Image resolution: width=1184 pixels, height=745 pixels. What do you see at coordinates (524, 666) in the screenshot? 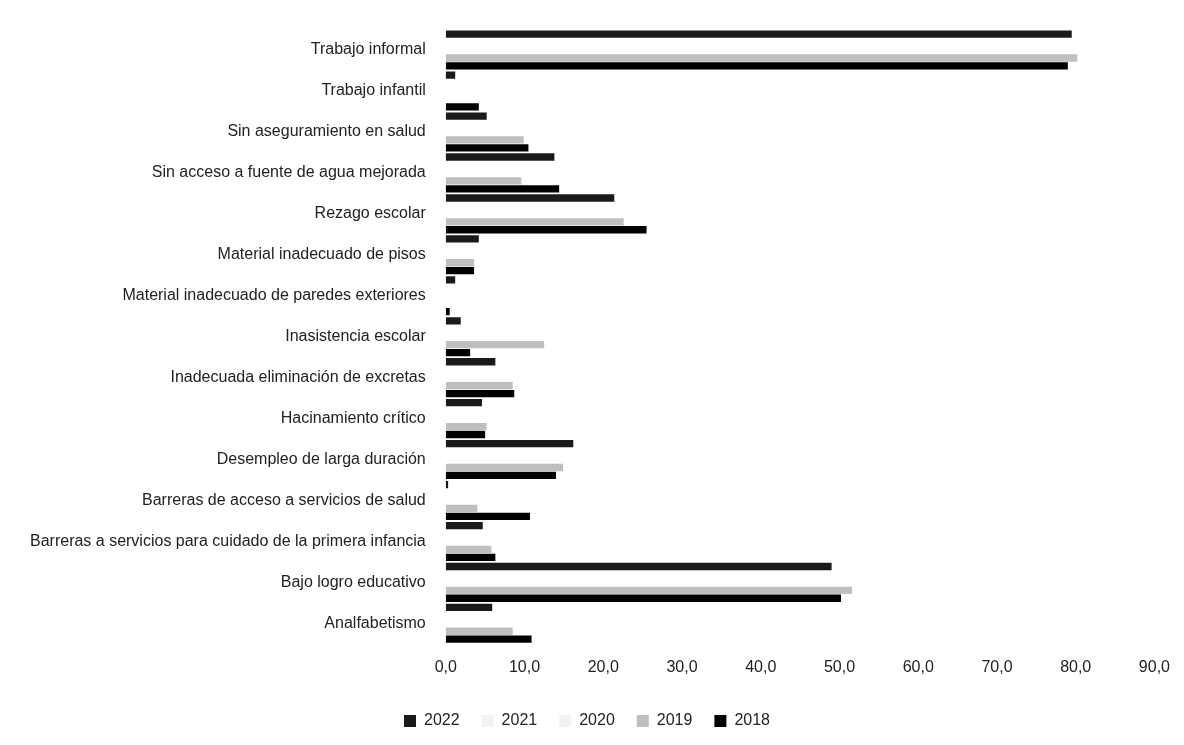
I see `x-tick-label: 10,0` at bounding box center [524, 666].